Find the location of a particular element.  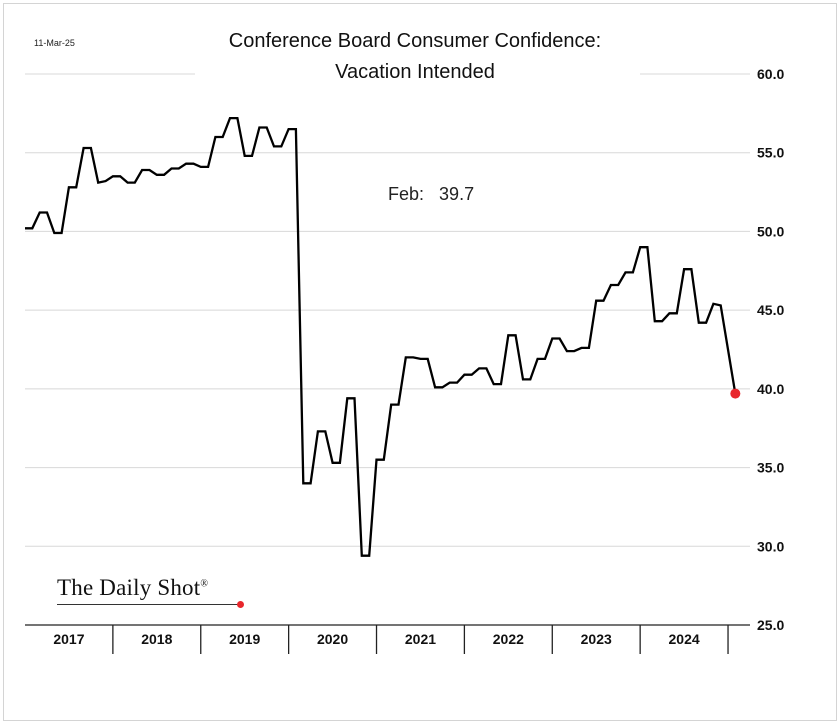

chart-title: Conference Board Consumer Confidence: is located at coordinates (415, 41).